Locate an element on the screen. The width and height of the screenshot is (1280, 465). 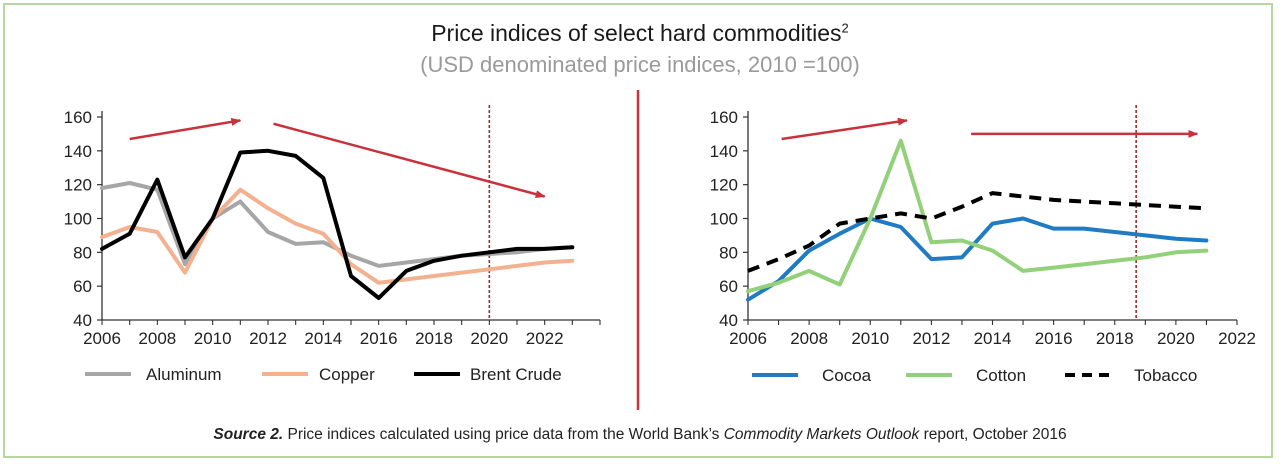
legend-label-brent-crude: Brent Crude is located at coordinates (516, 374).